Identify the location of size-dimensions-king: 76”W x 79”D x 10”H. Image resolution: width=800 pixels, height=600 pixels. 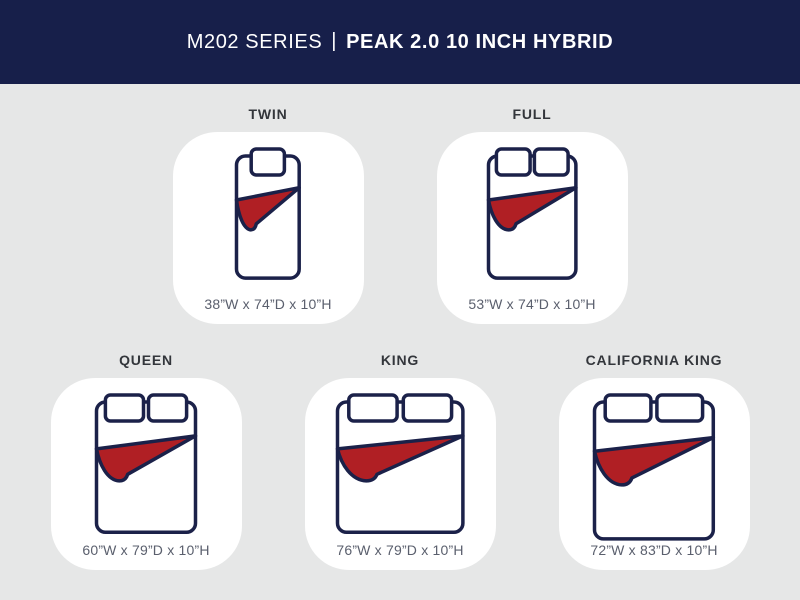
(400, 550).